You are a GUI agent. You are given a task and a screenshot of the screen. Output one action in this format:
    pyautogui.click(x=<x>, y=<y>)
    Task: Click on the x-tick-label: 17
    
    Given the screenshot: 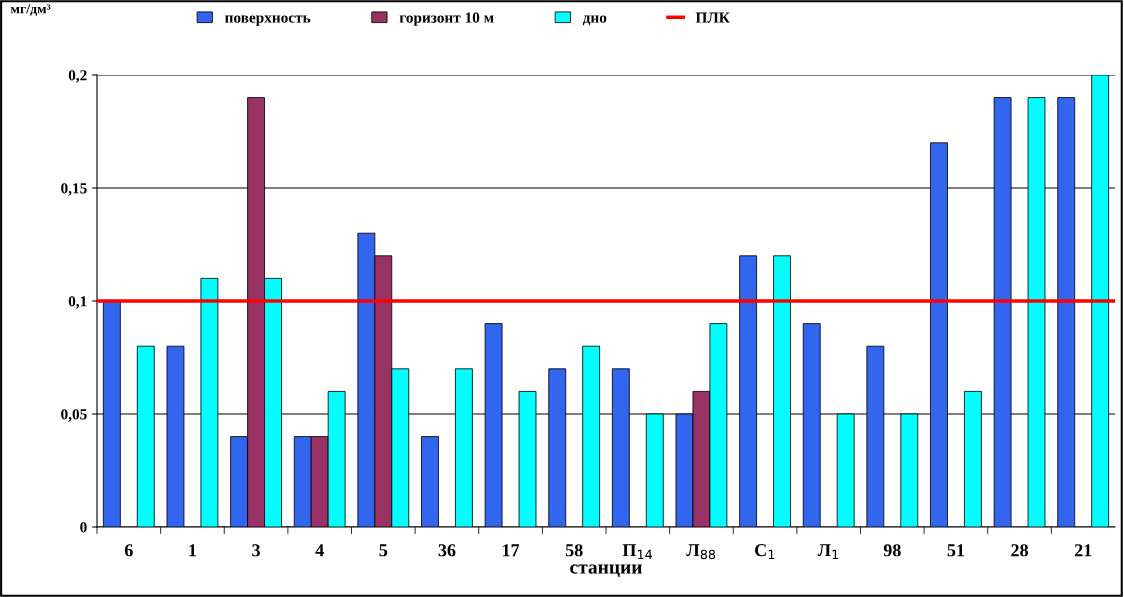 What is the action you would take?
    pyautogui.click(x=511, y=550)
    